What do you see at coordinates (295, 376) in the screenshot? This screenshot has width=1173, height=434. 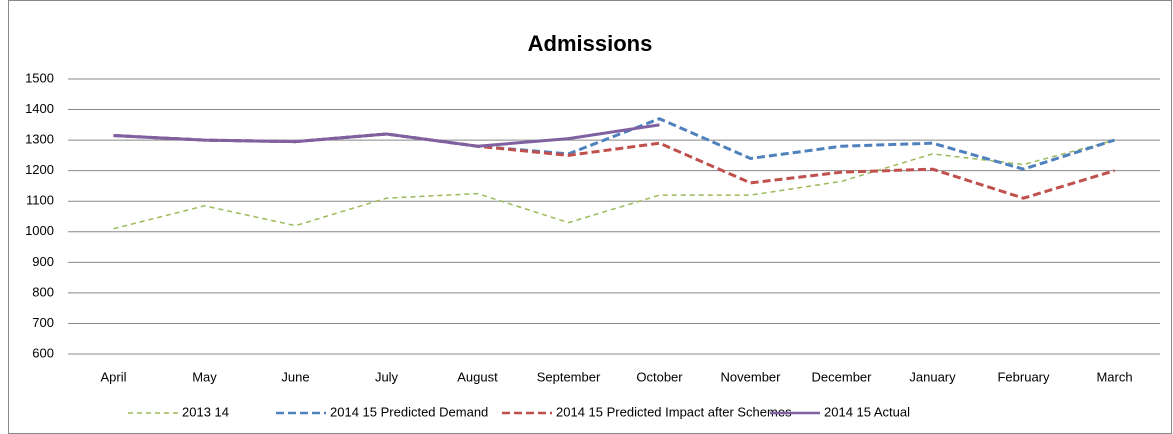 I see `x-tick-label: June` at bounding box center [295, 376].